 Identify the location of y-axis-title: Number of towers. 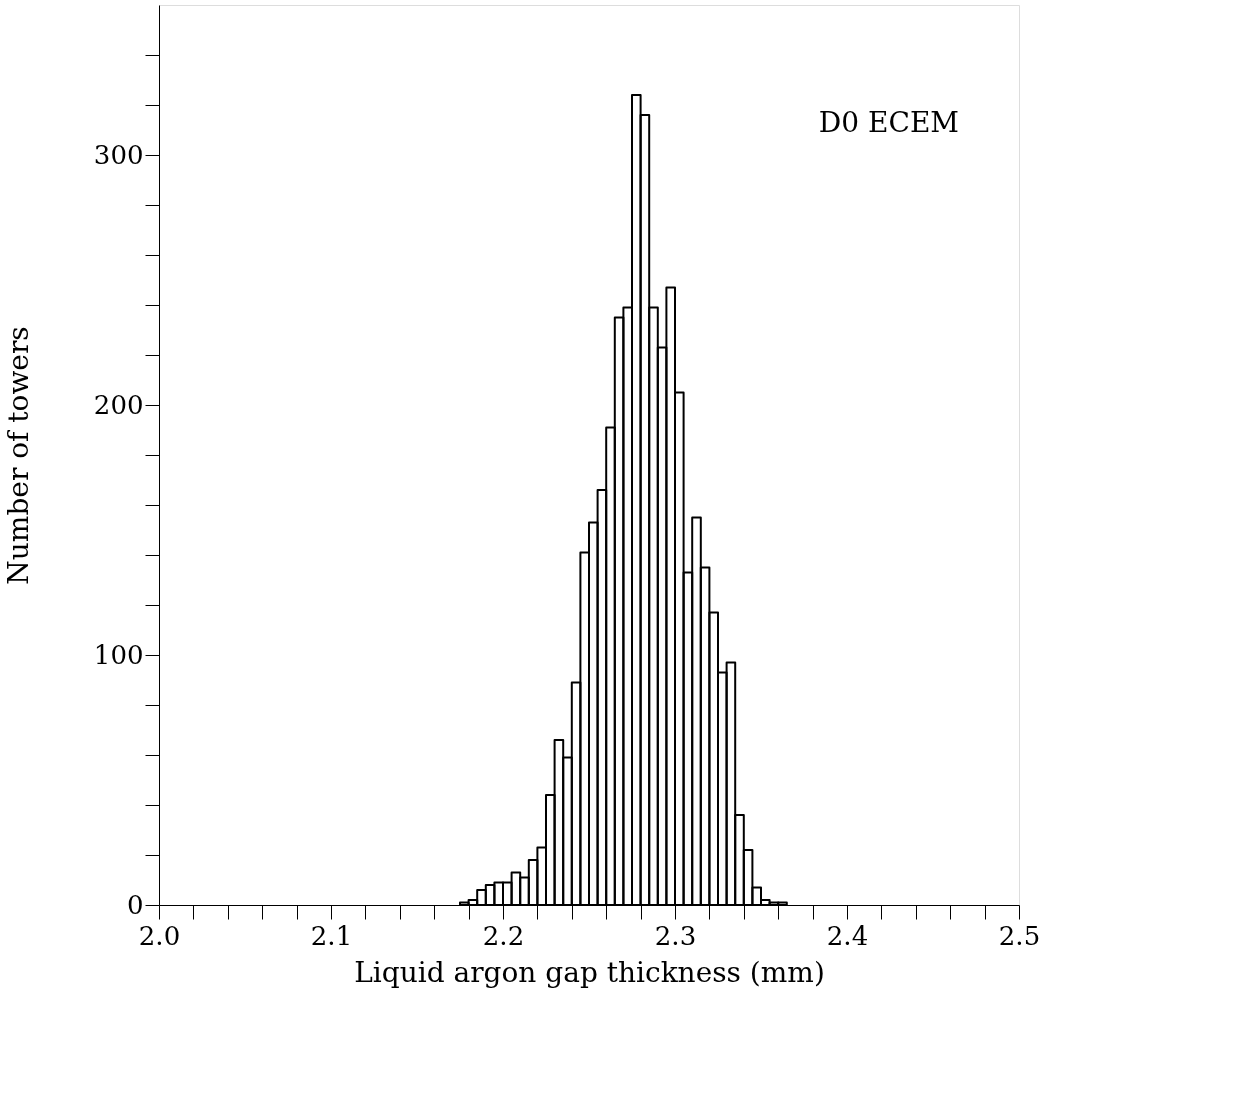
(18, 455).